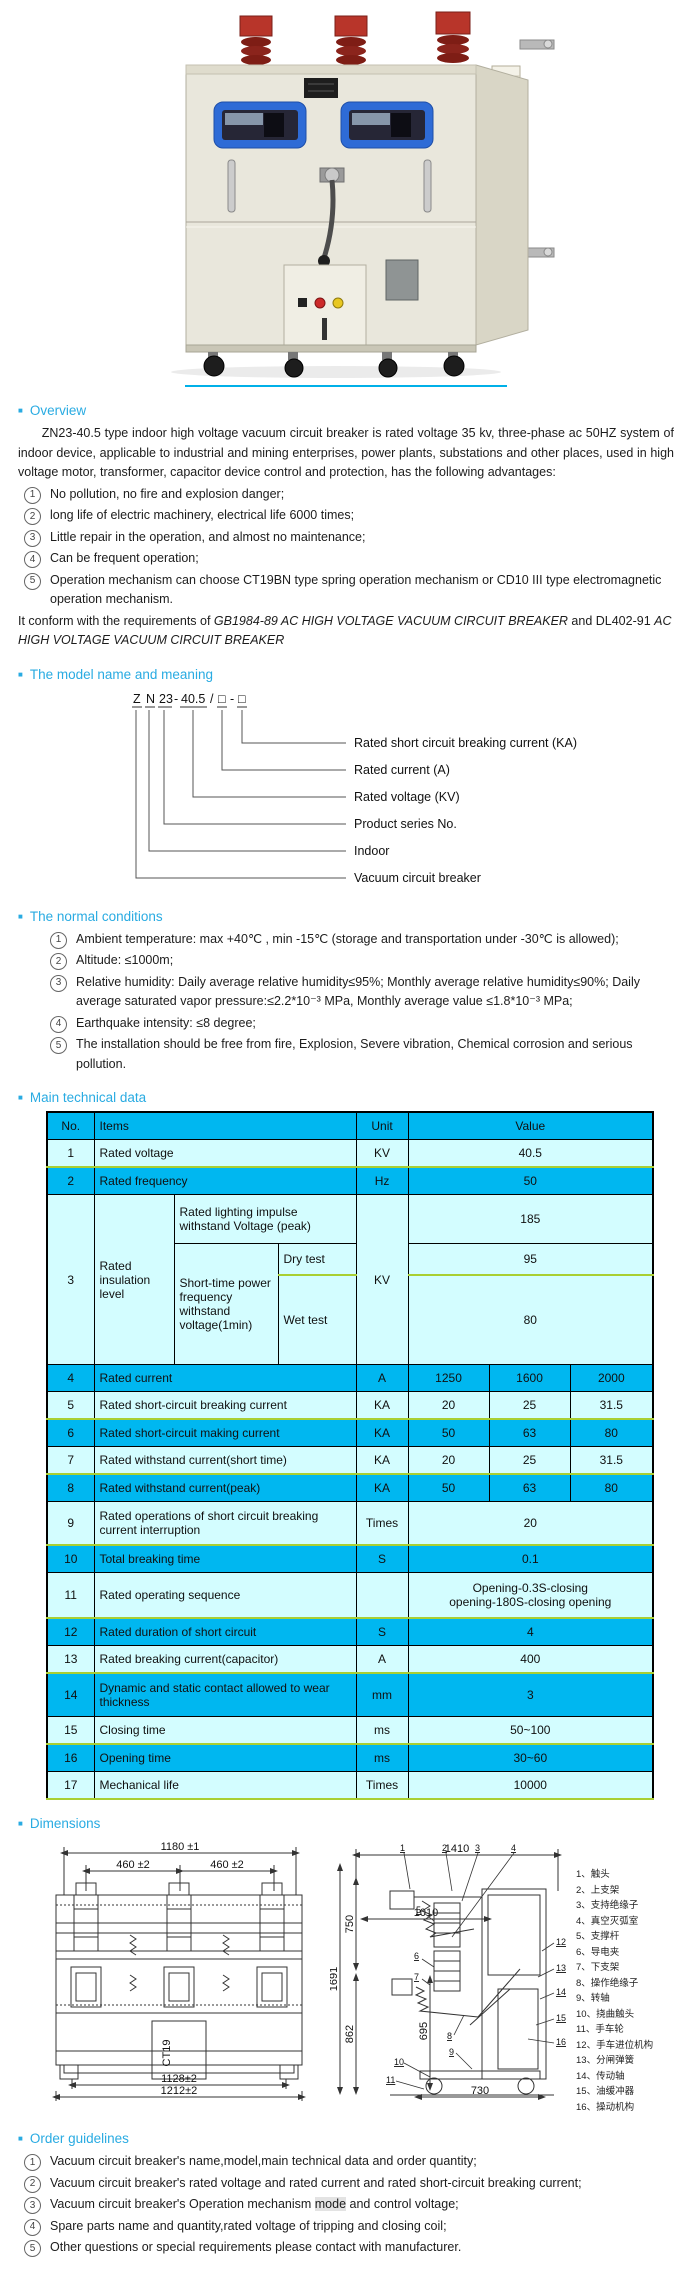  I want to click on circled-number: 2, so click(58, 961).